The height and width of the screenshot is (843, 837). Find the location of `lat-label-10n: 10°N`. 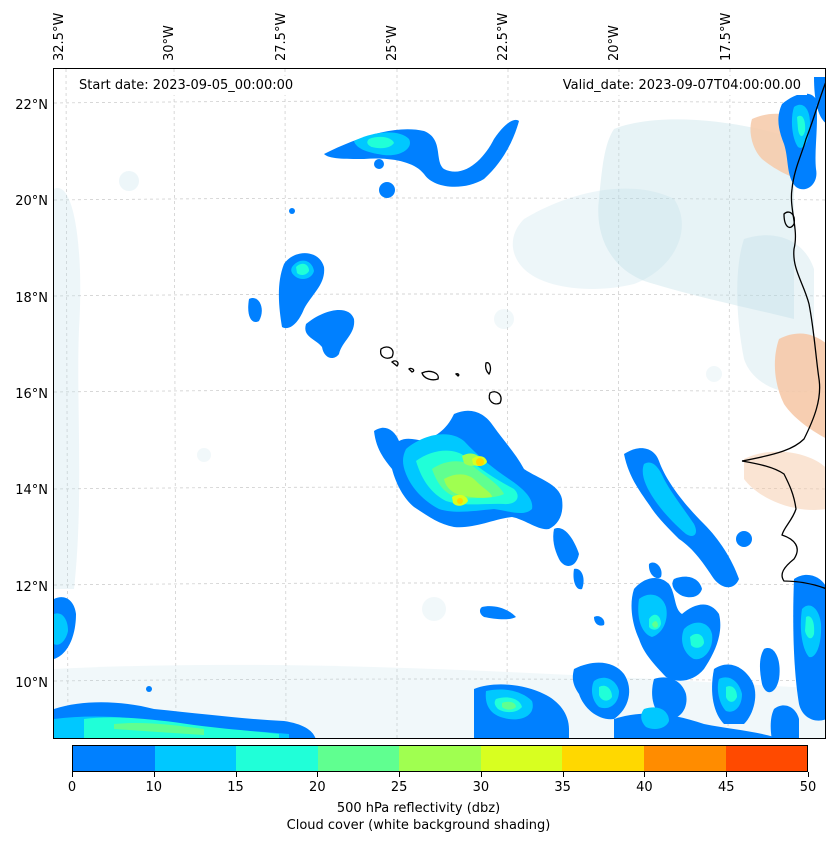

lat-label-10n: 10°N is located at coordinates (31, 683).